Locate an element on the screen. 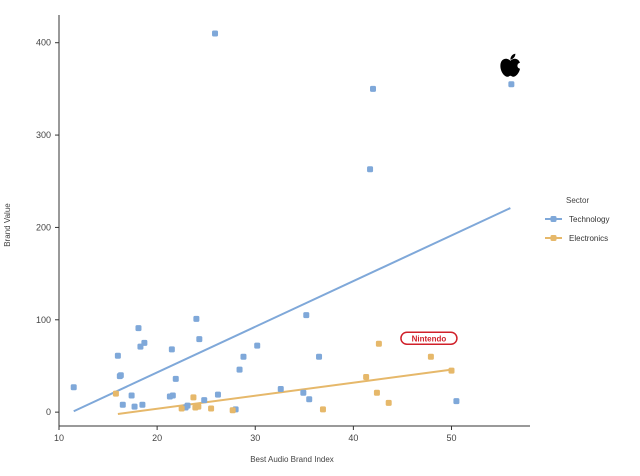  y-tick-label: 300 is located at coordinates (43, 135).